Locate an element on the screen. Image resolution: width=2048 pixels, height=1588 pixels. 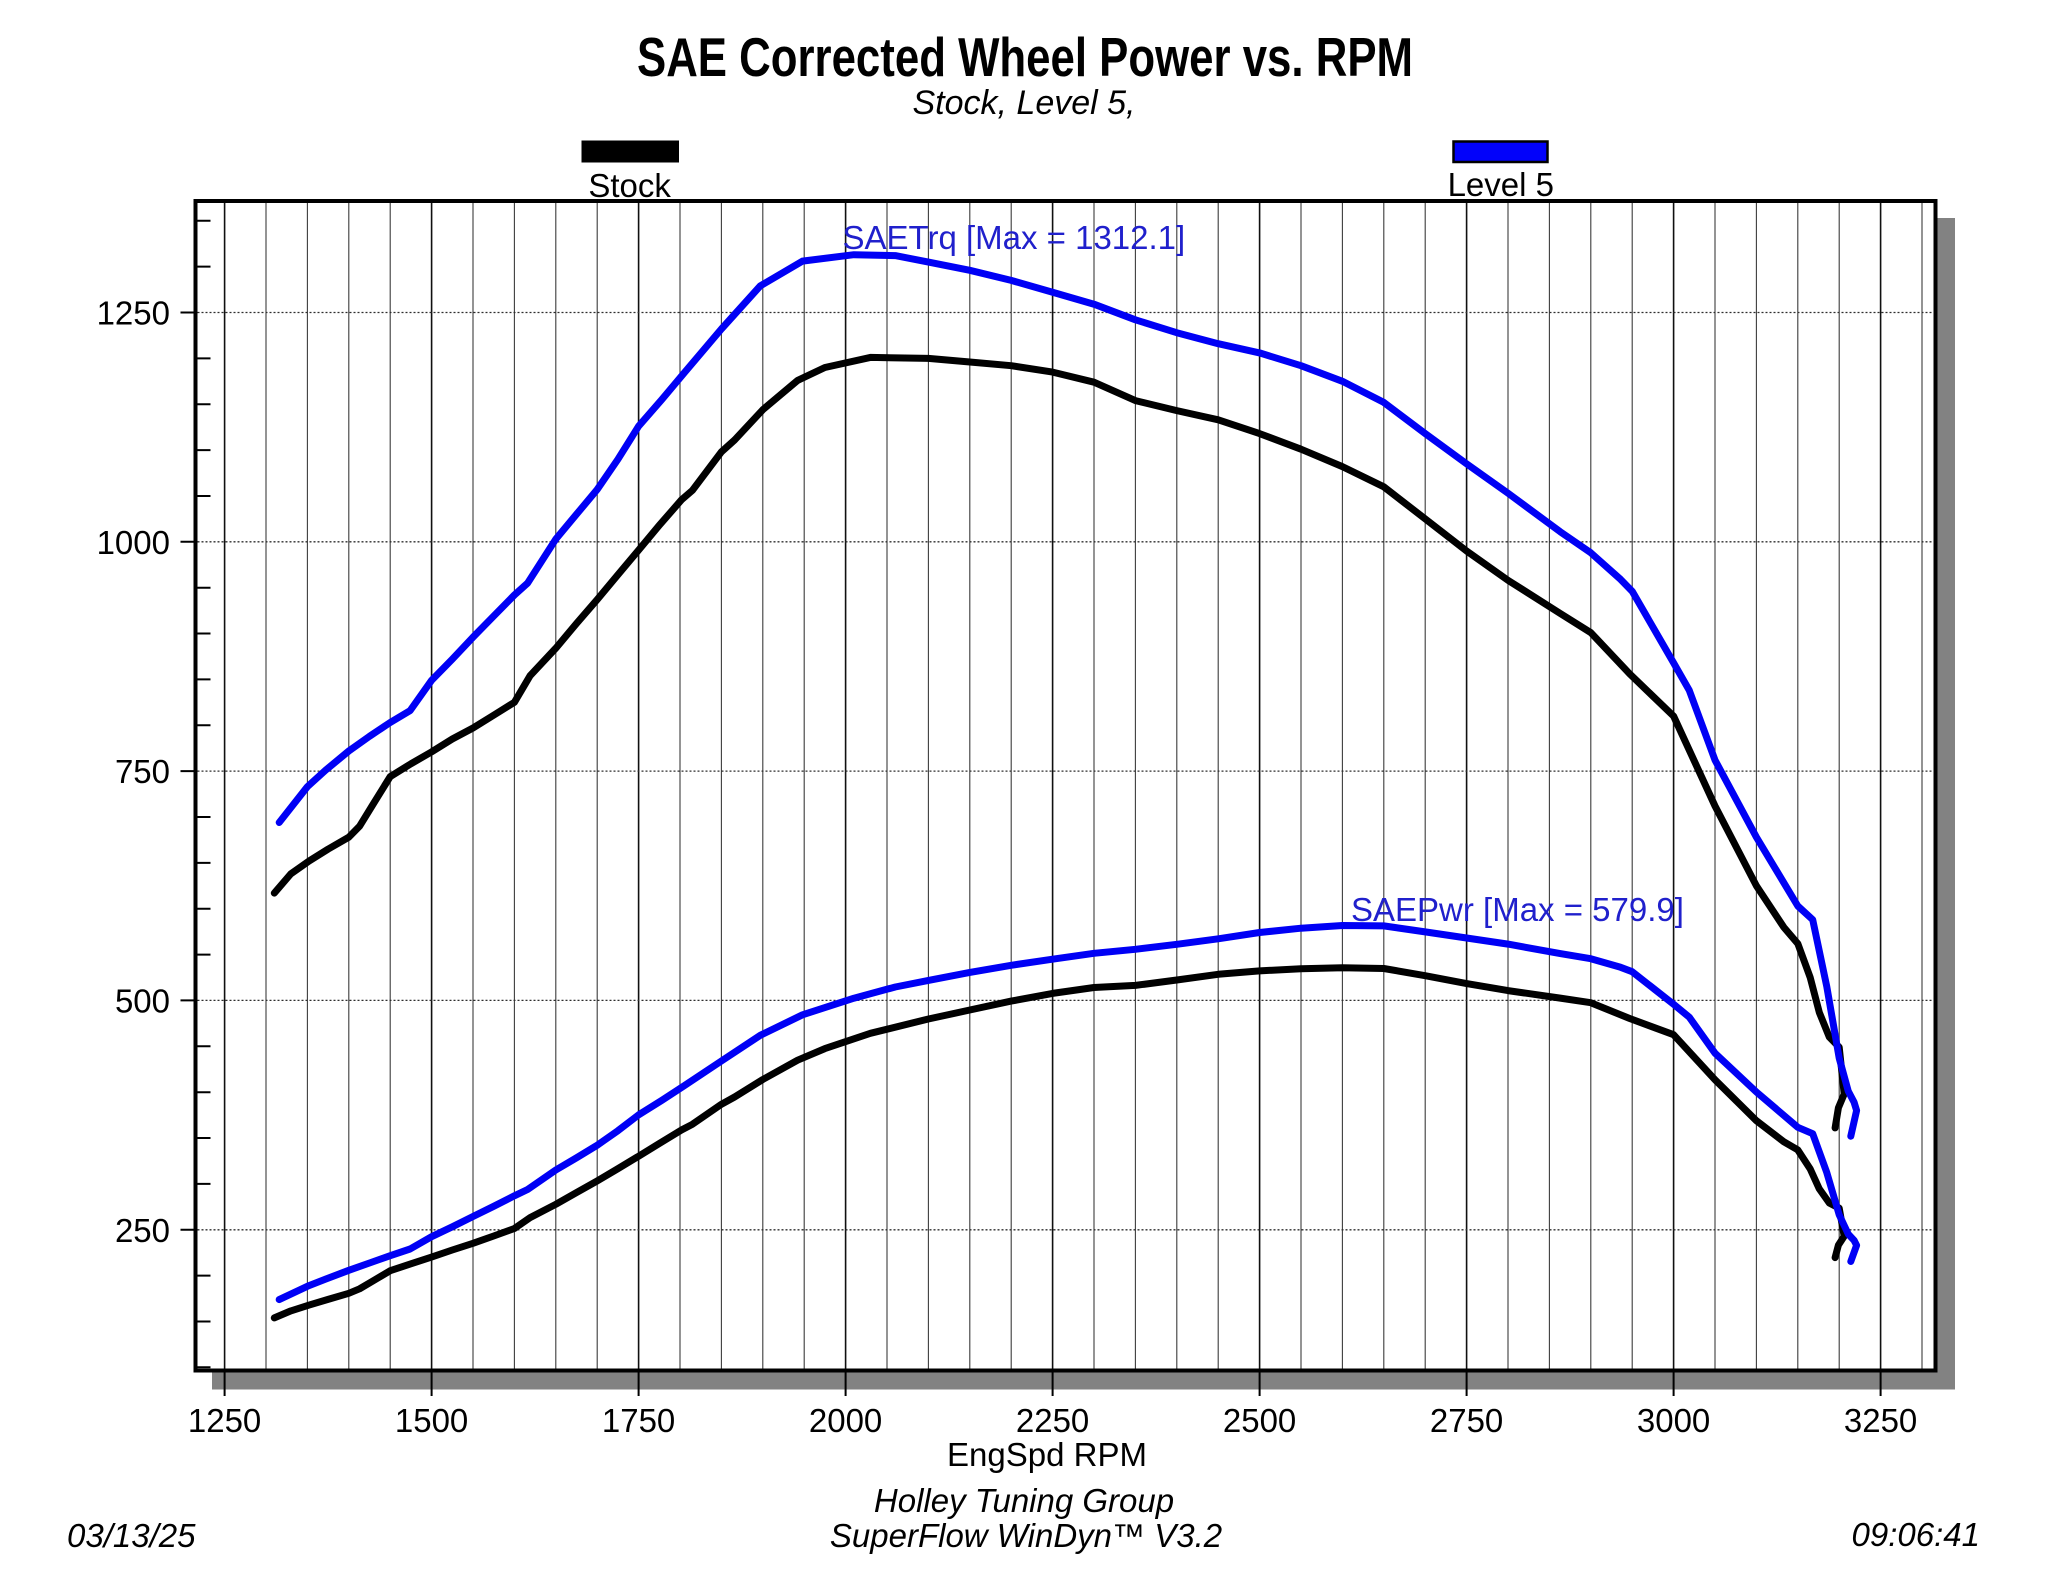
svg-text: 09:06:41 is located at coordinates (1916, 1534).